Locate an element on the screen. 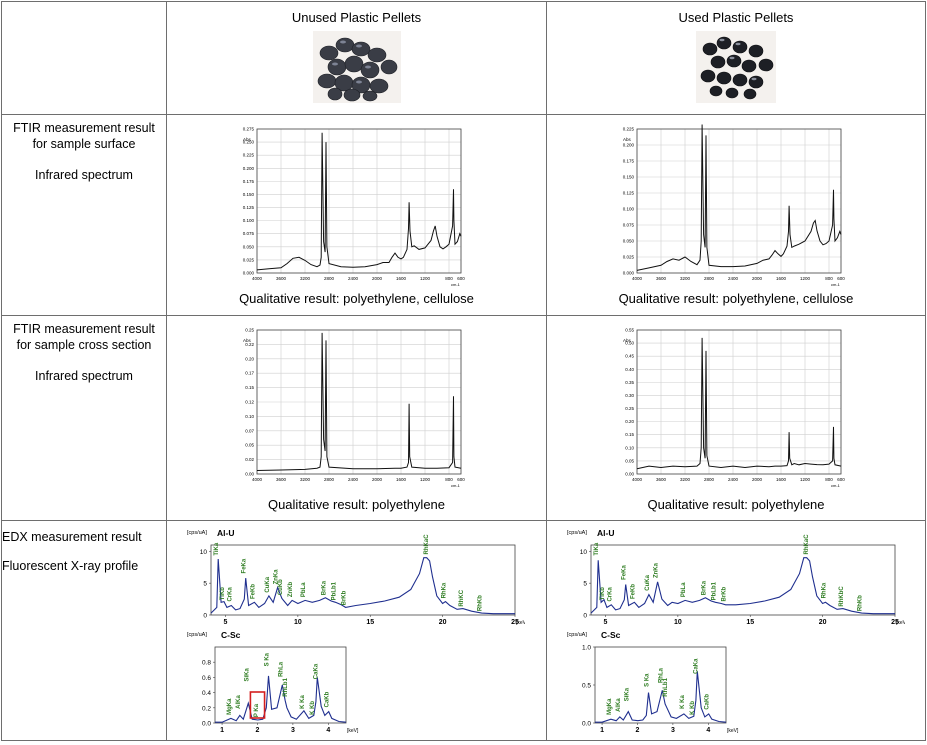 This screenshot has width=927, height=745. y-tick-label: 0.55 is located at coordinates (629, 330).